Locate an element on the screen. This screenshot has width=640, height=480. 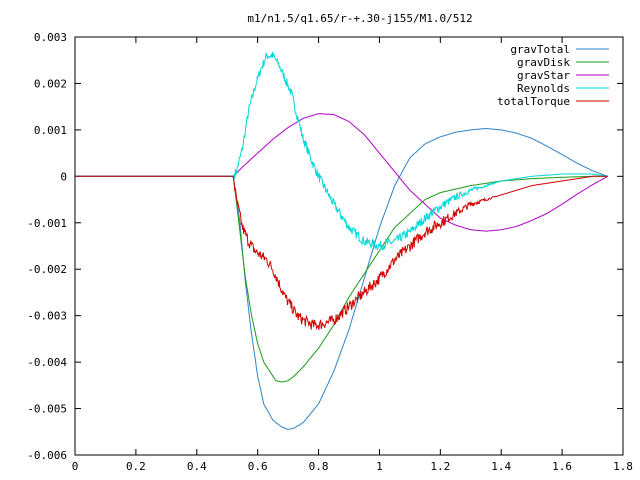
x-tick-label: 0.2 is located at coordinates (136, 466).